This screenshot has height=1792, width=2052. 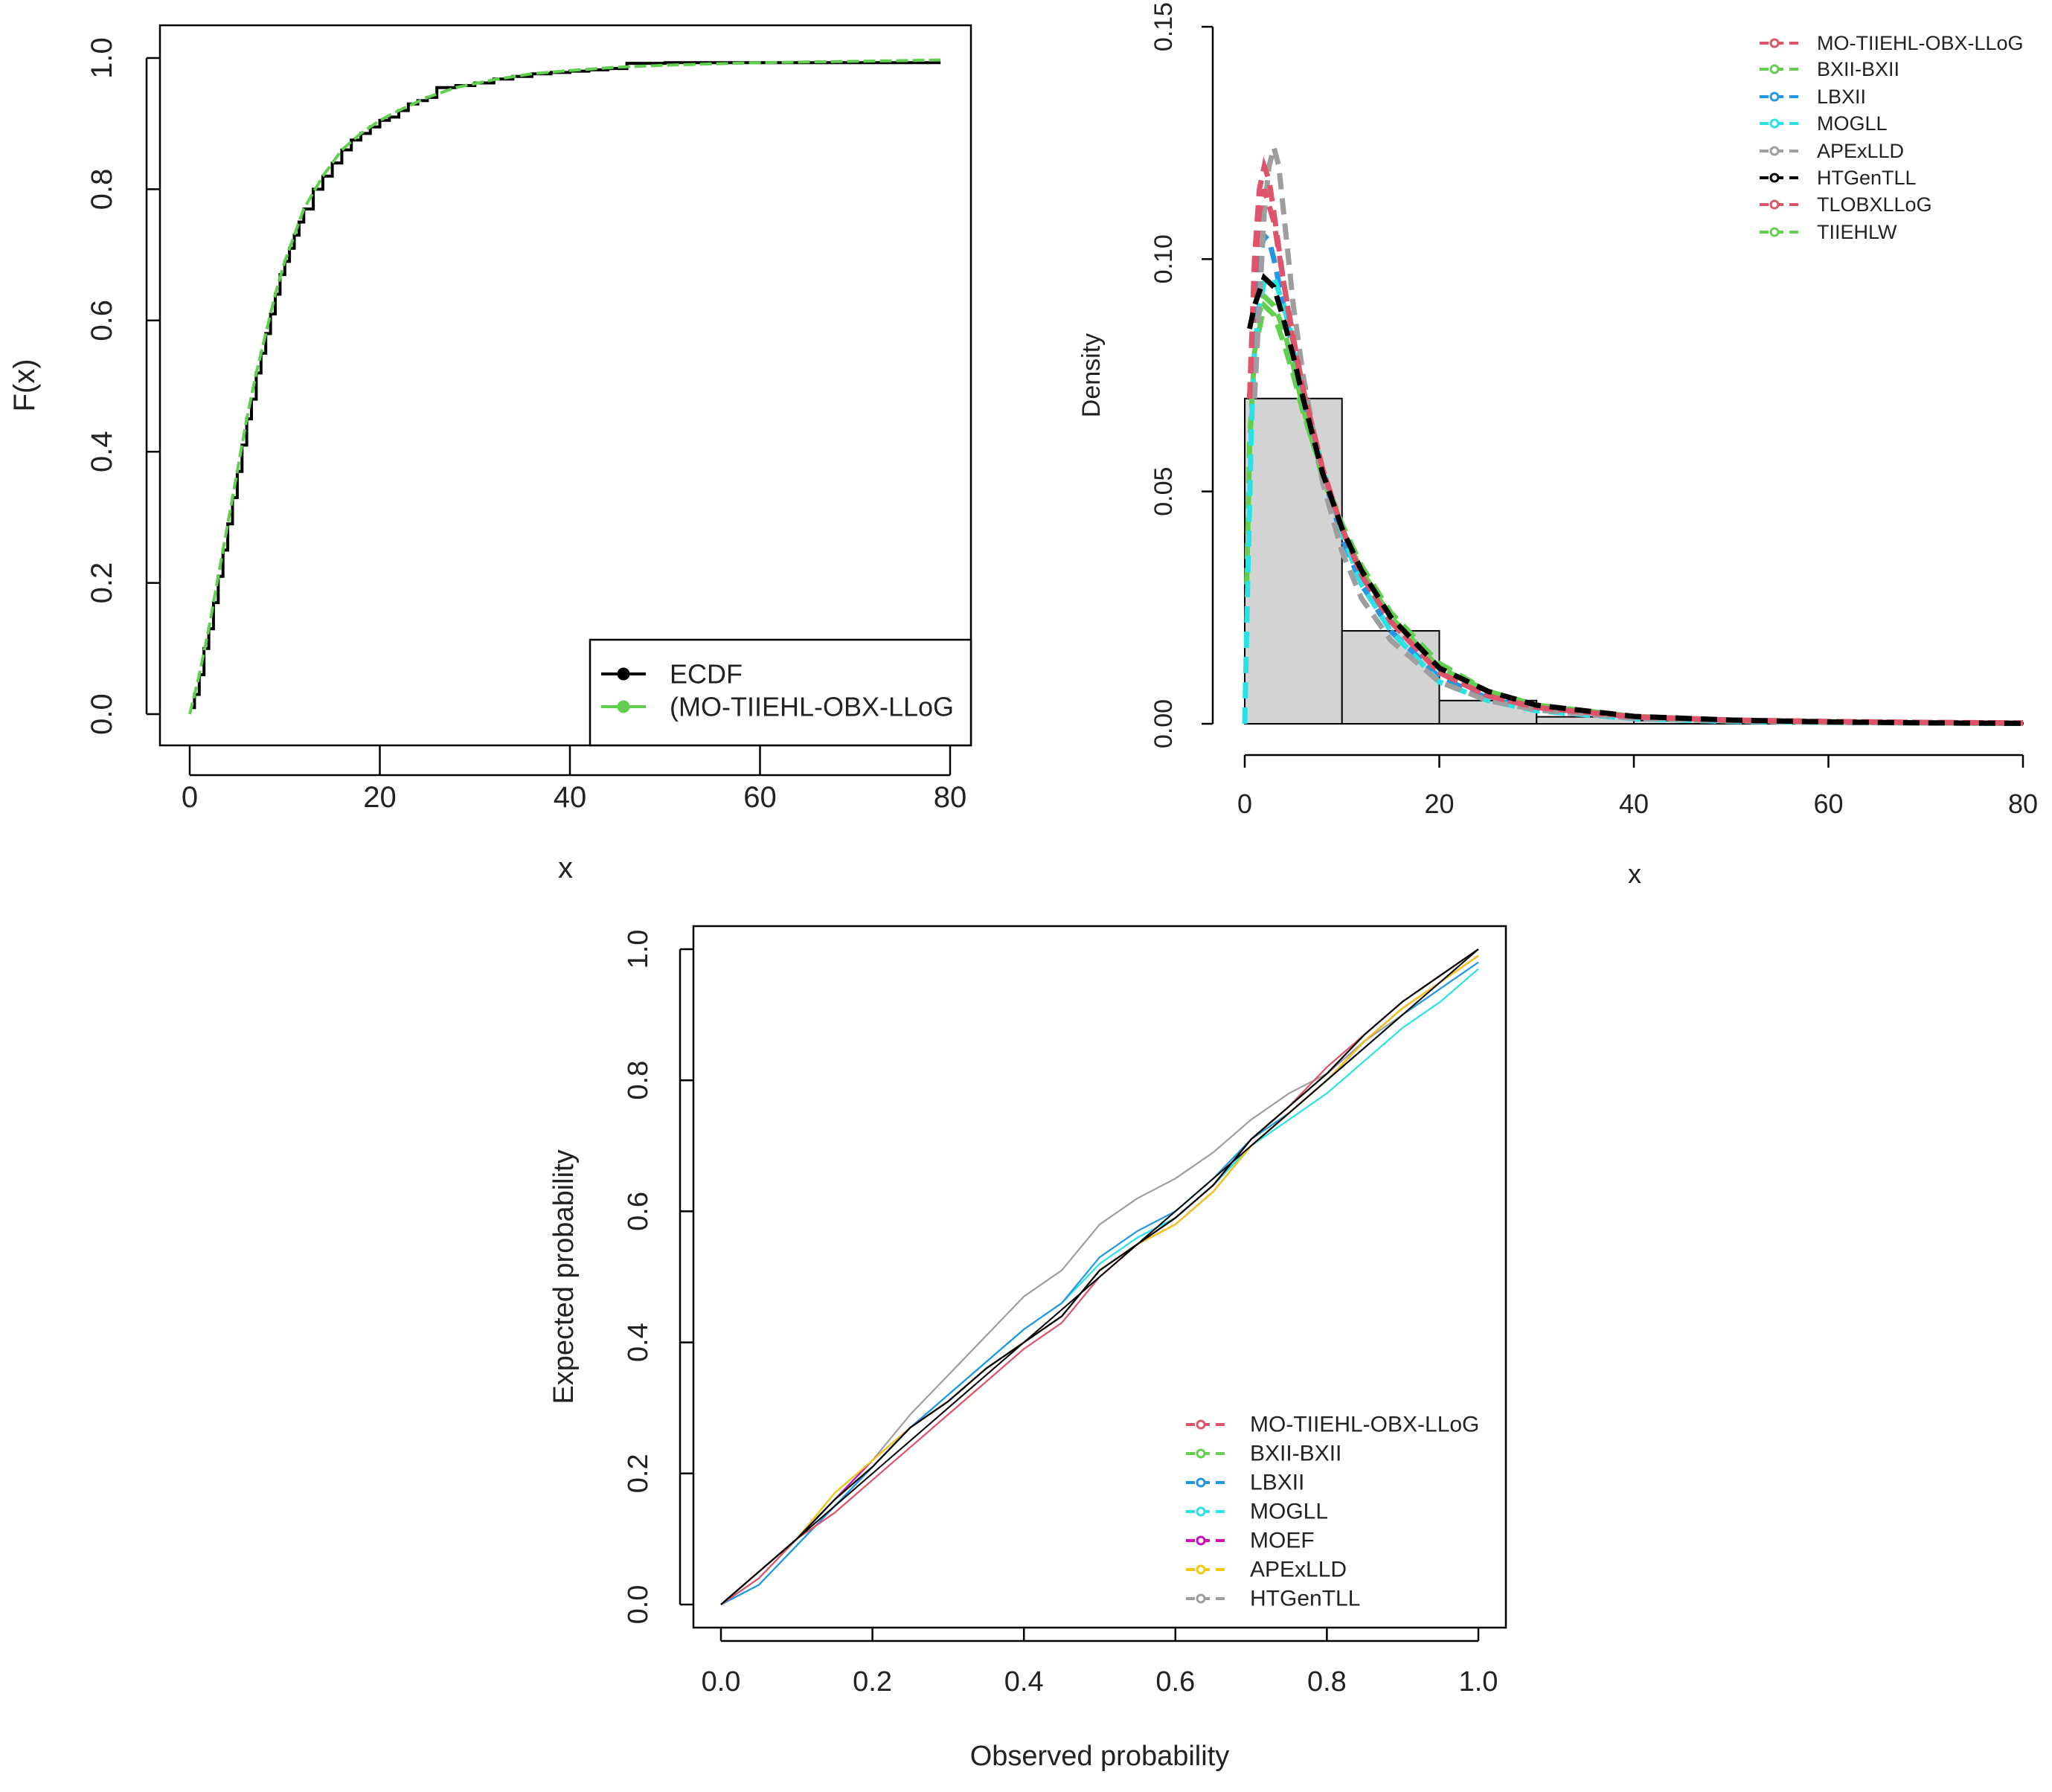 What do you see at coordinates (812, 707) in the screenshot?
I see `legend-label: (MO-TIIEHL-OBX-LLoG` at bounding box center [812, 707].